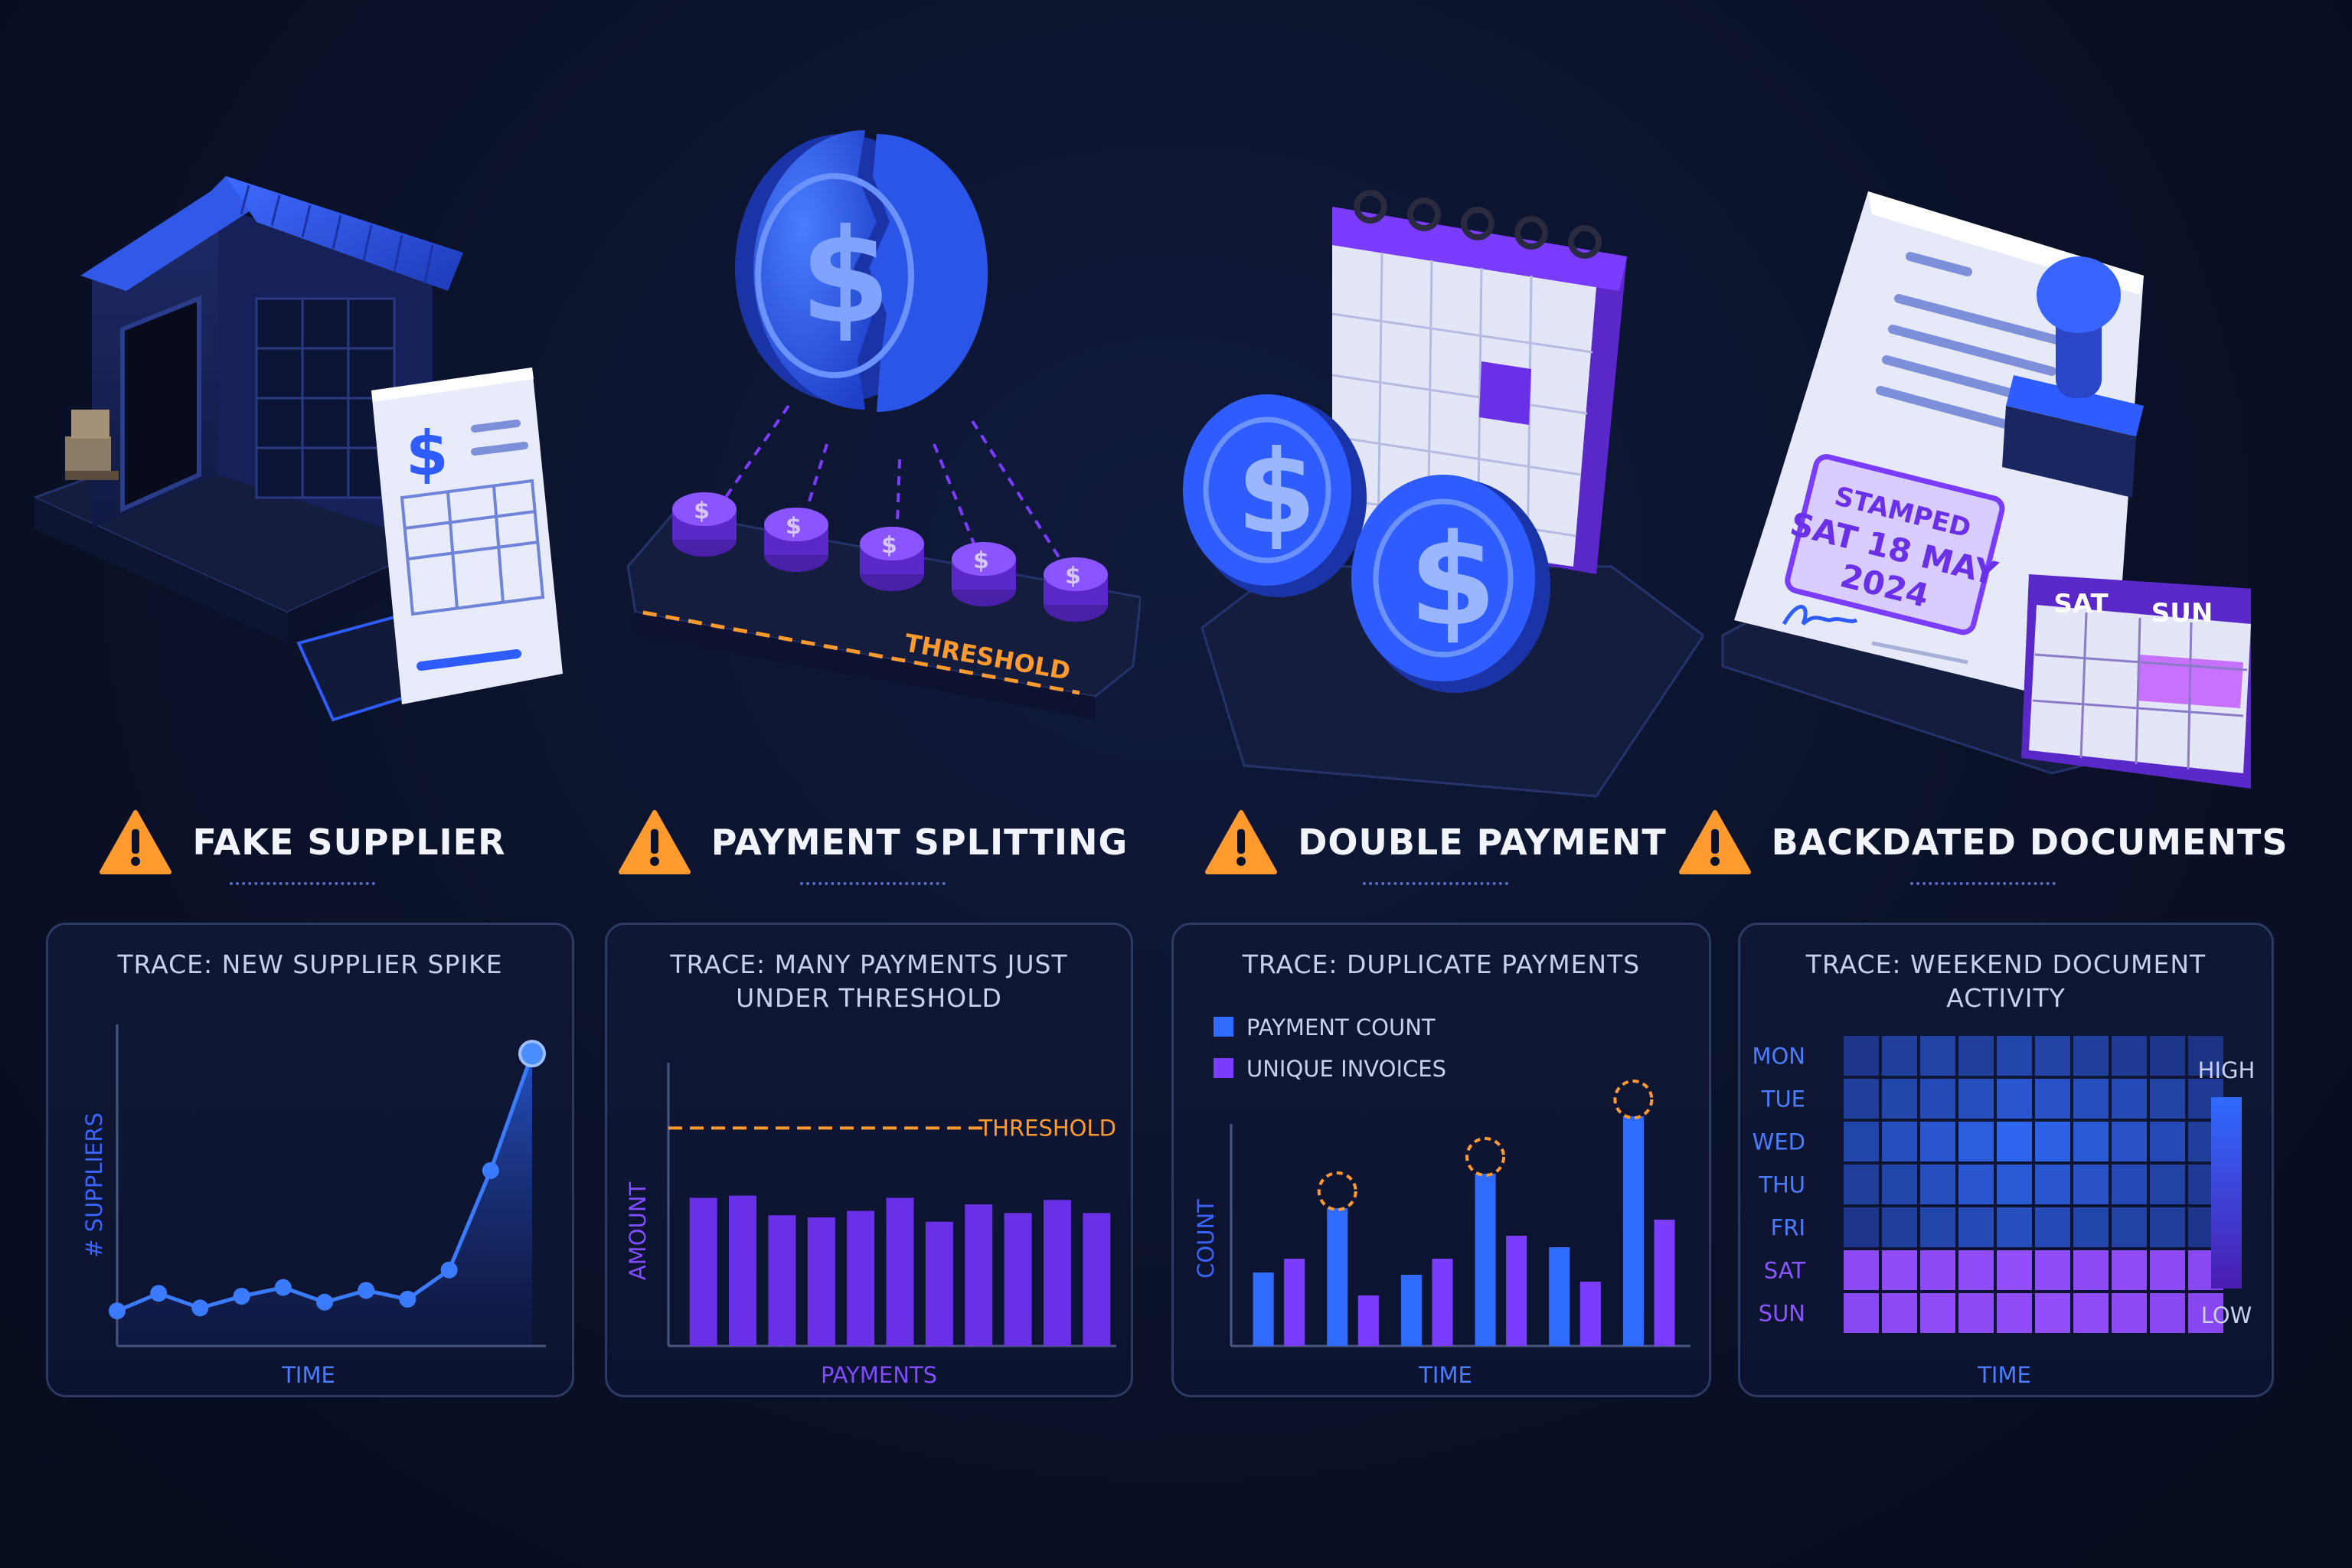 This screenshot has width=2352, height=1568. What do you see at coordinates (873, 842) in the screenshot?
I see `panel-label: PAYMENT SPLITTING` at bounding box center [873, 842].